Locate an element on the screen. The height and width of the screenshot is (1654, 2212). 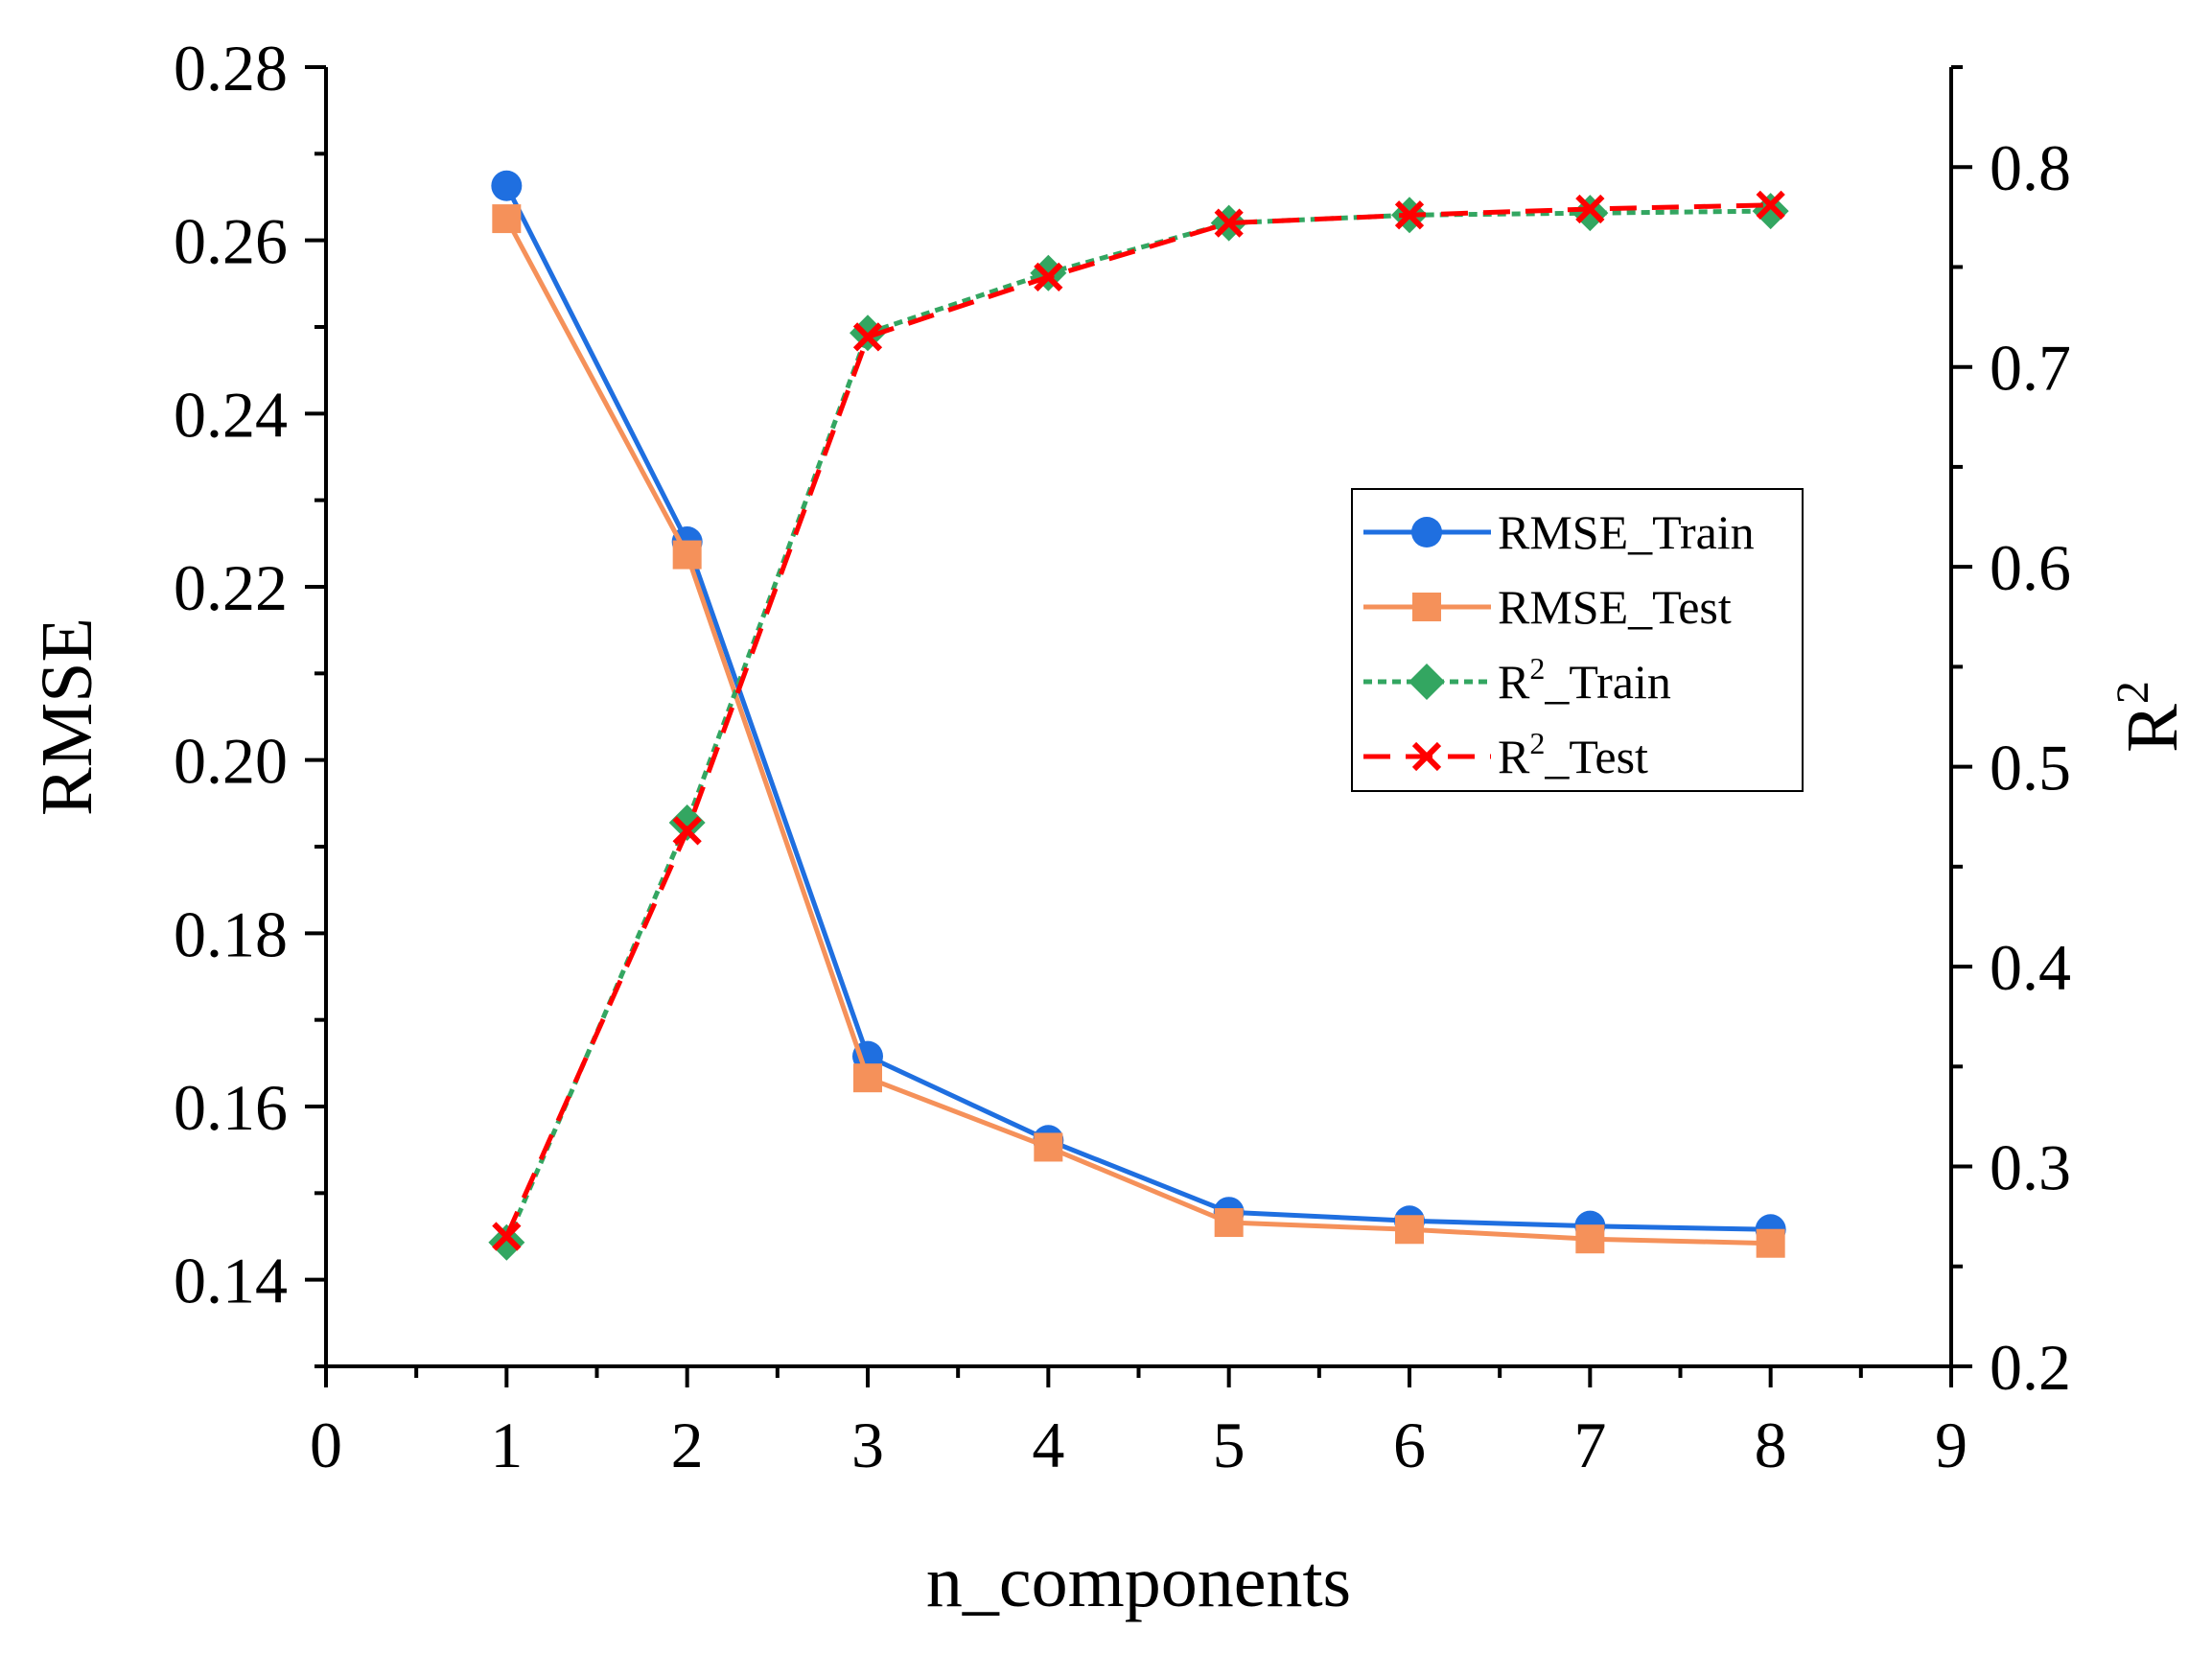
y-right-tick-label: 0.3 is located at coordinates (2030, 1167).